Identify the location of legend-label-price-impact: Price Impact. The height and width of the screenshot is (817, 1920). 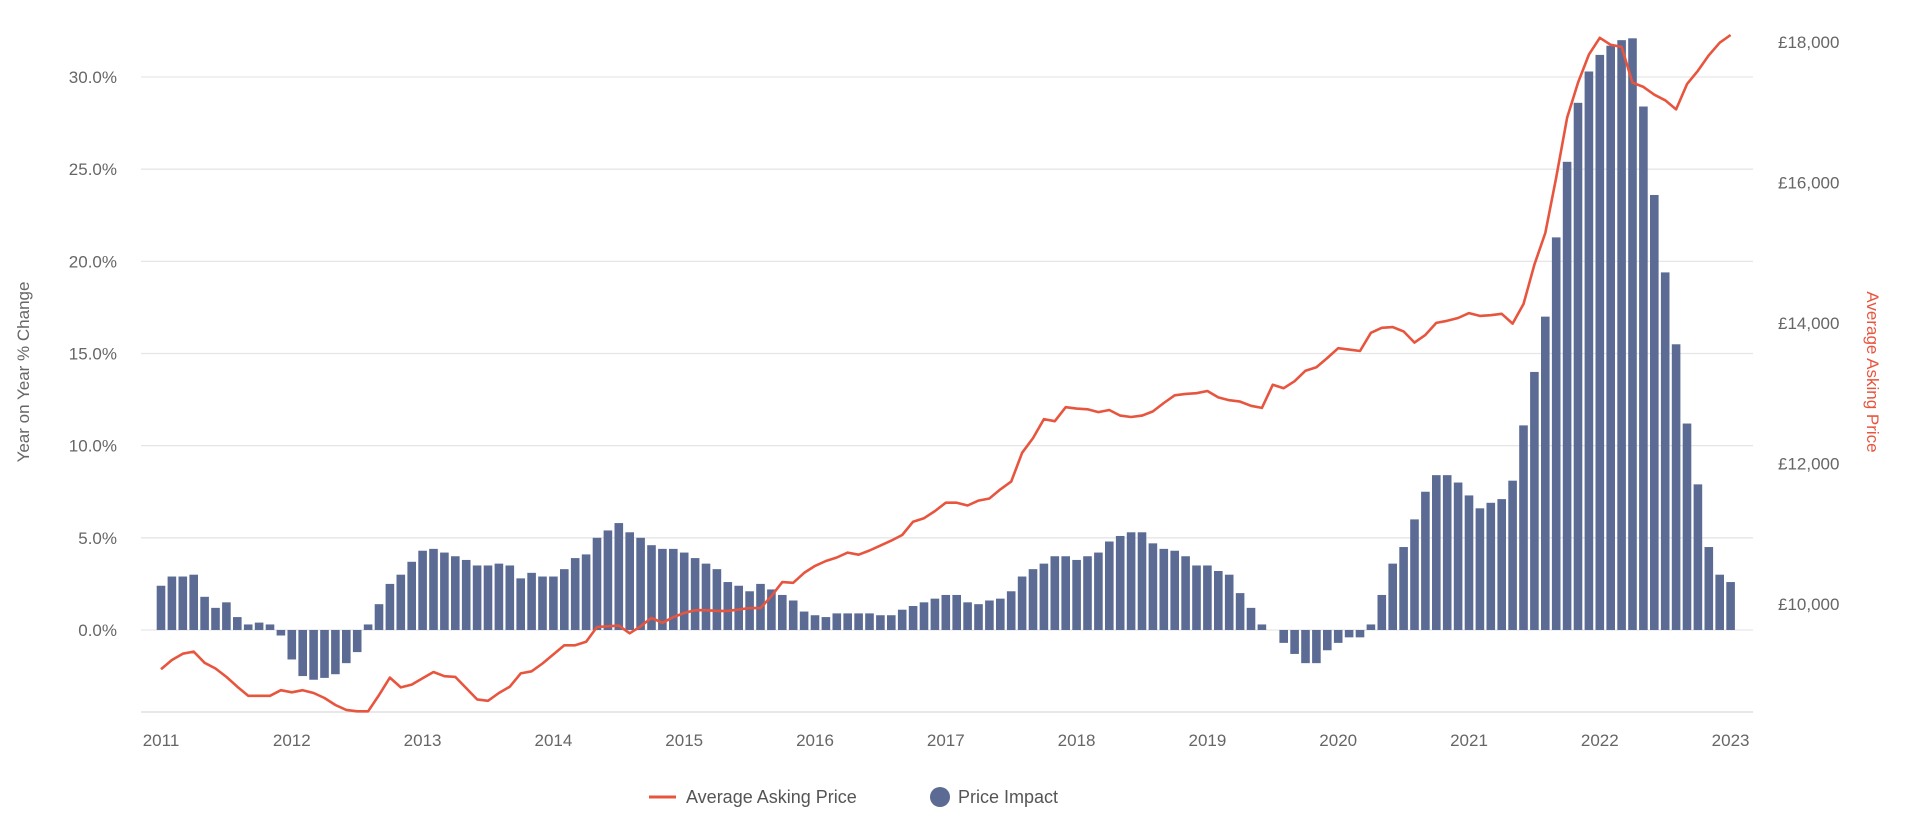
(1008, 797).